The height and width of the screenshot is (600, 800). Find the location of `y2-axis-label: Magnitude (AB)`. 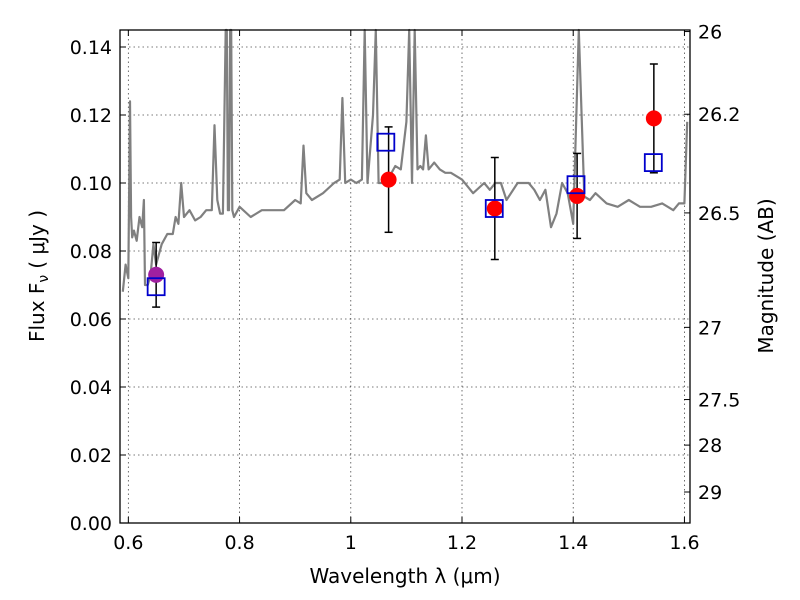

y2-axis-label: Magnitude (AB) is located at coordinates (766, 275).